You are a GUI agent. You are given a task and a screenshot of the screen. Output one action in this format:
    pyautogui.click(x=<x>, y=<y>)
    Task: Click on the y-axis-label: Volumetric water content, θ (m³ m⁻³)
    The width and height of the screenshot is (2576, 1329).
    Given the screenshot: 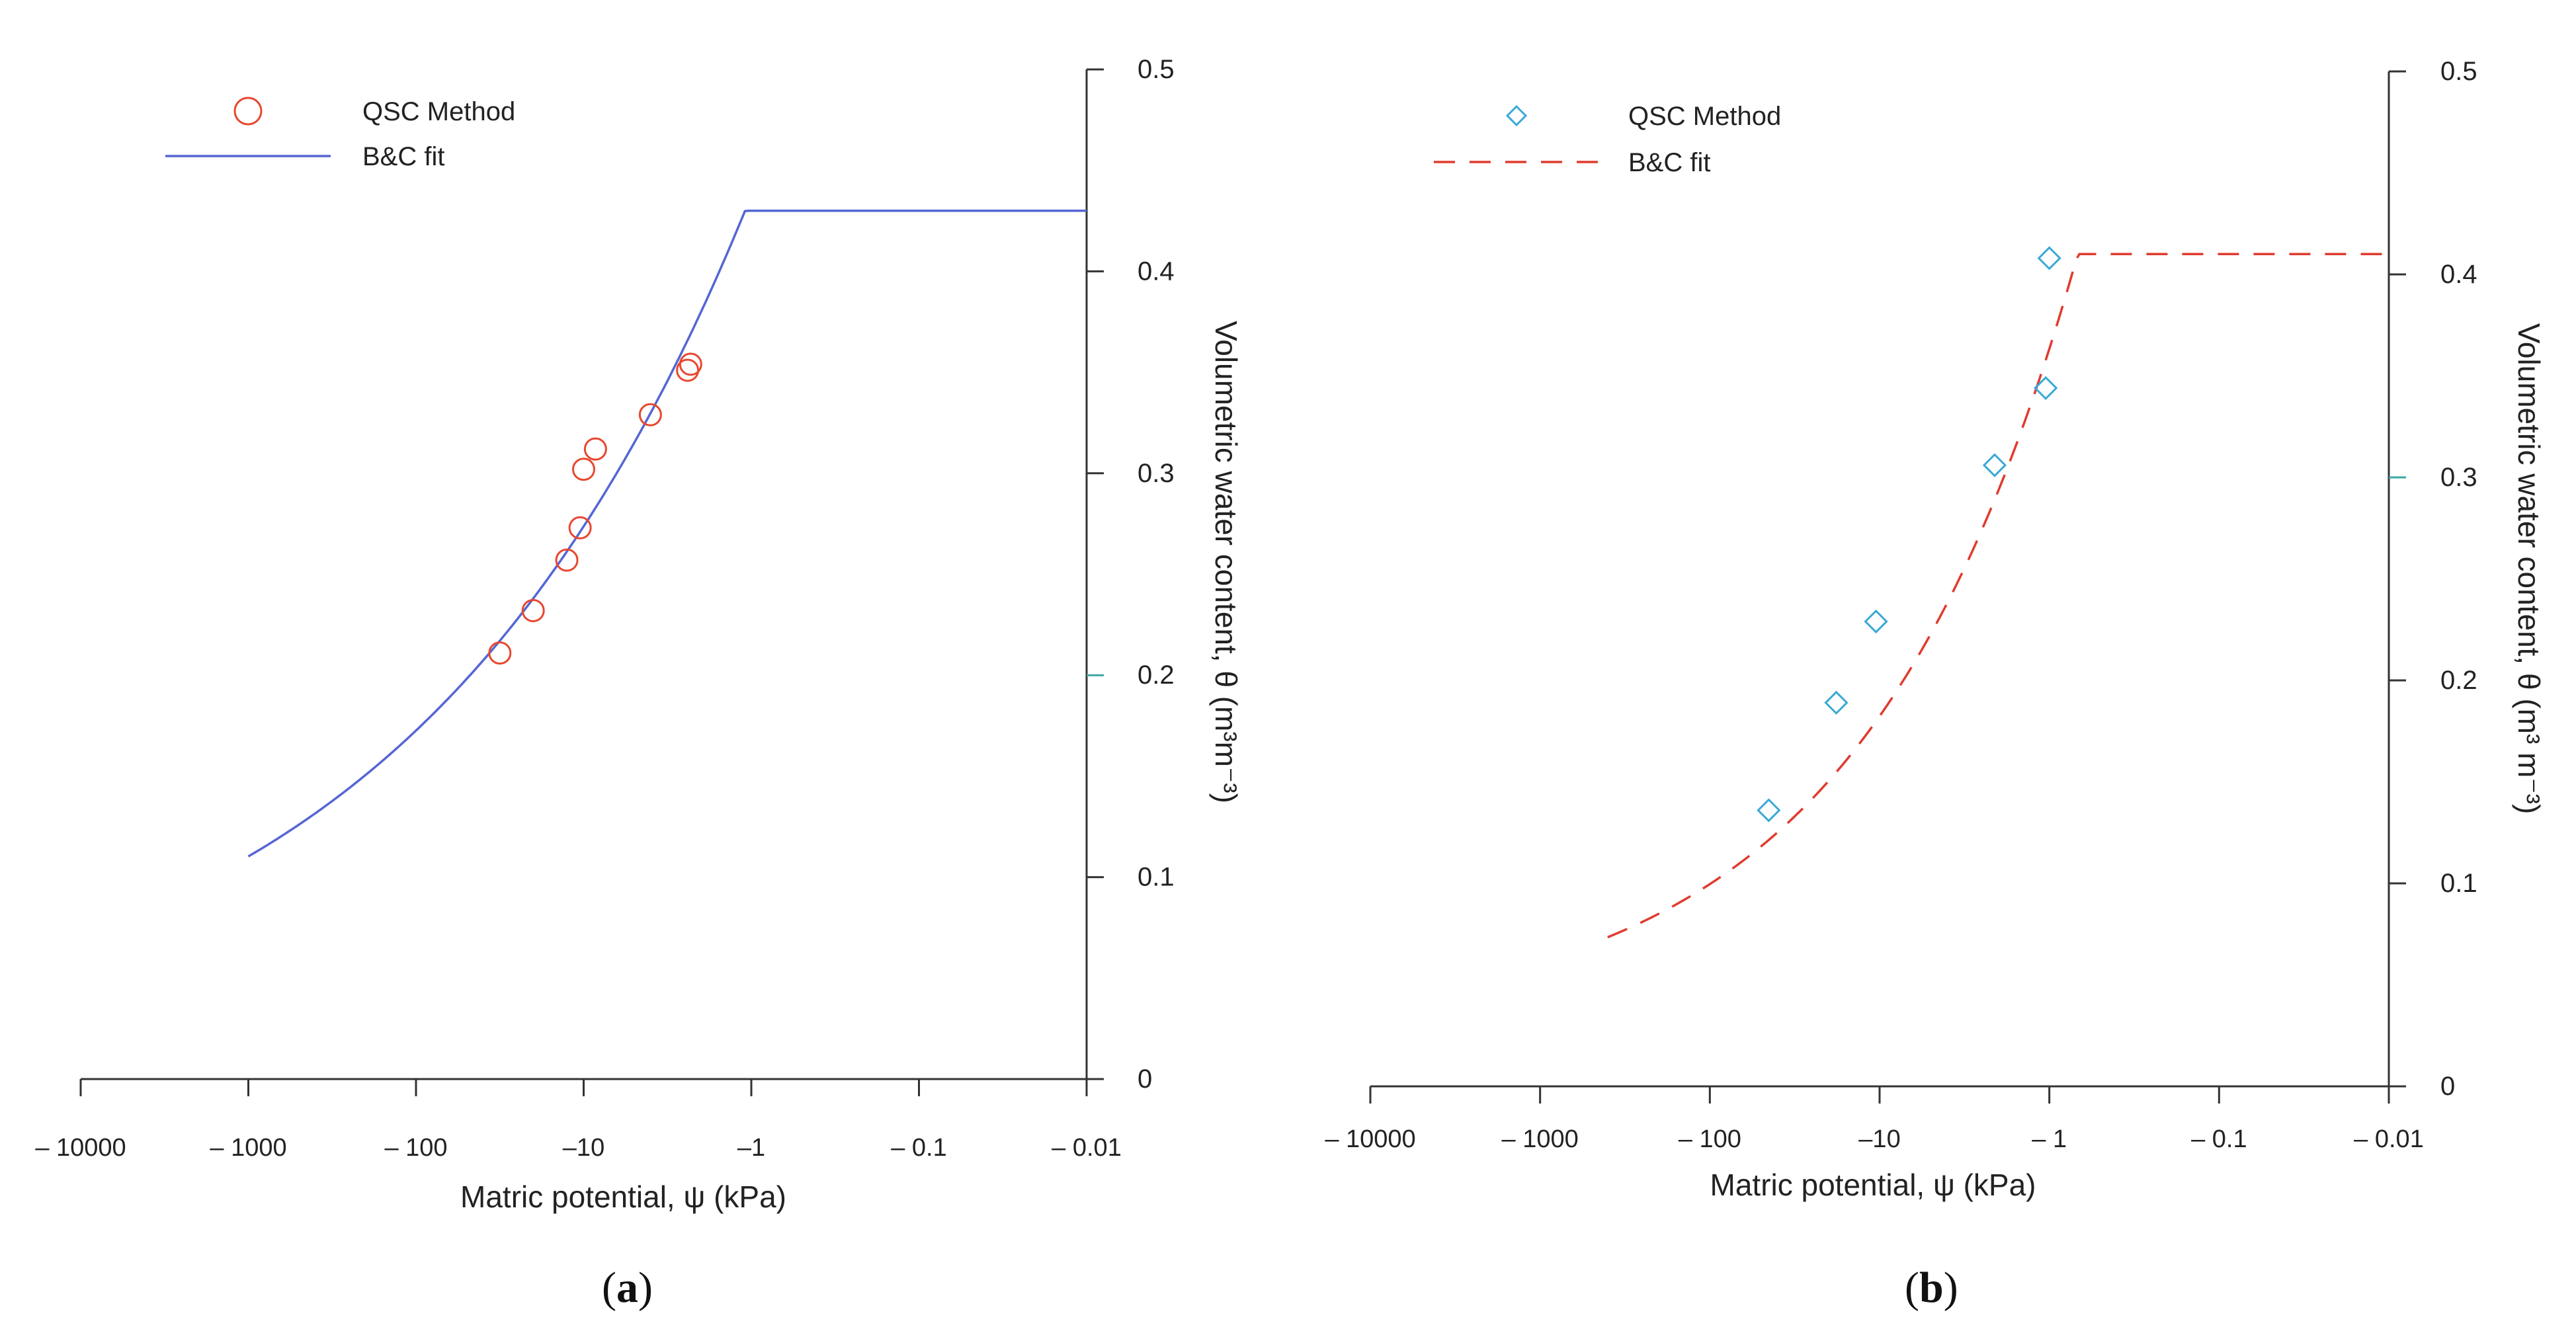 What is the action you would take?
    pyautogui.click(x=2529, y=569)
    